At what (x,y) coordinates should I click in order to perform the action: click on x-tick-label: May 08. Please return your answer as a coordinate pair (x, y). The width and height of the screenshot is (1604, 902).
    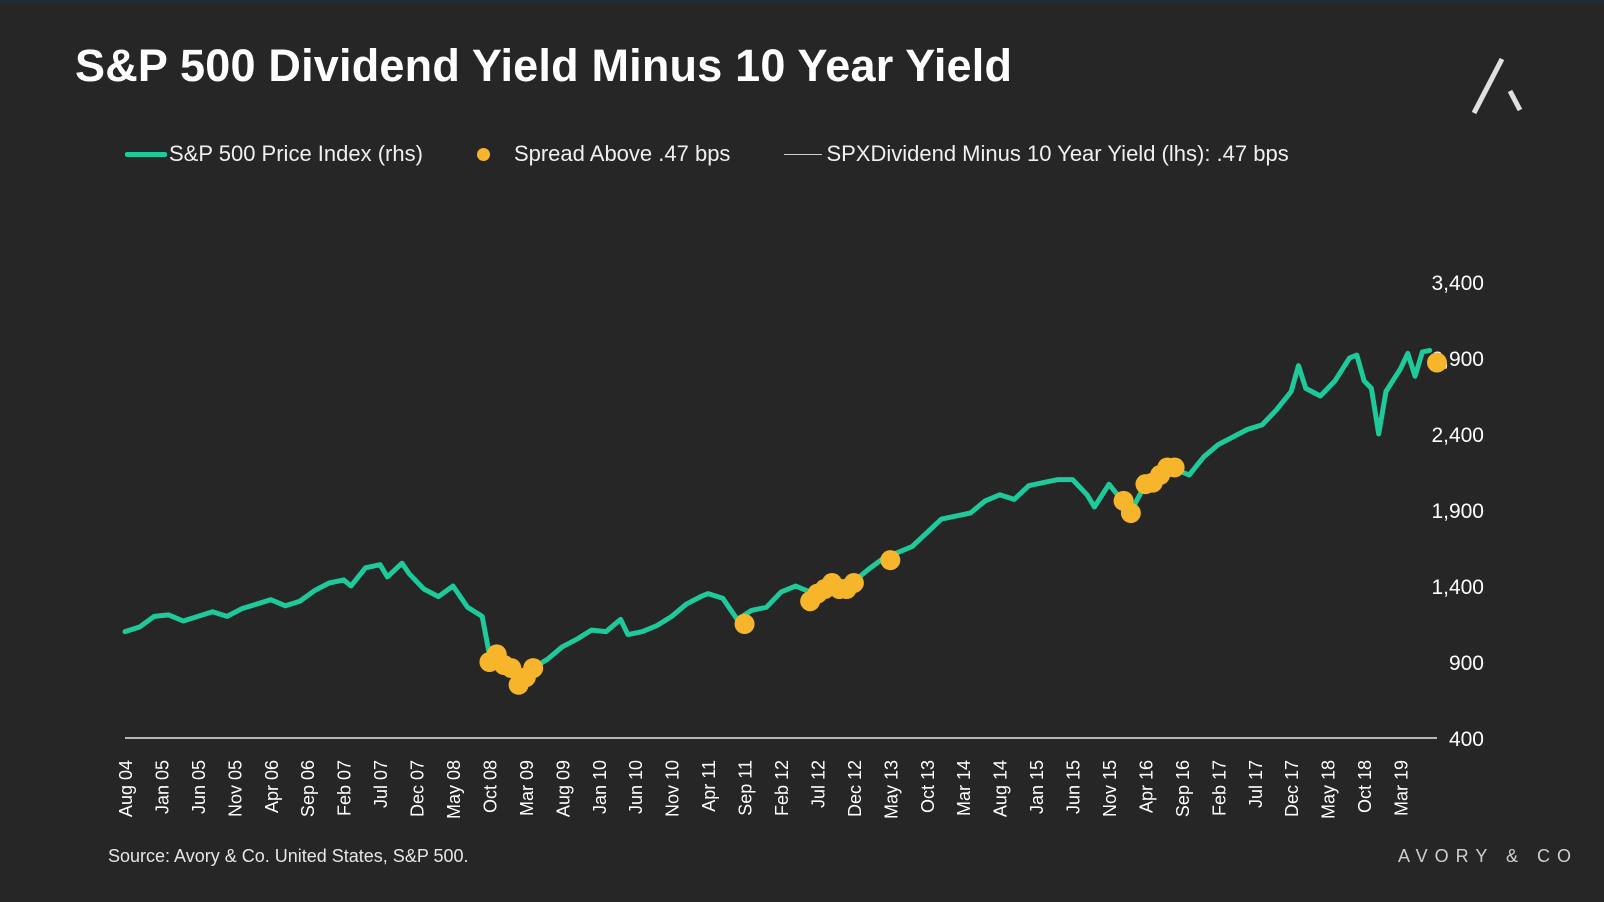
    Looking at the image, I should click on (454, 789).